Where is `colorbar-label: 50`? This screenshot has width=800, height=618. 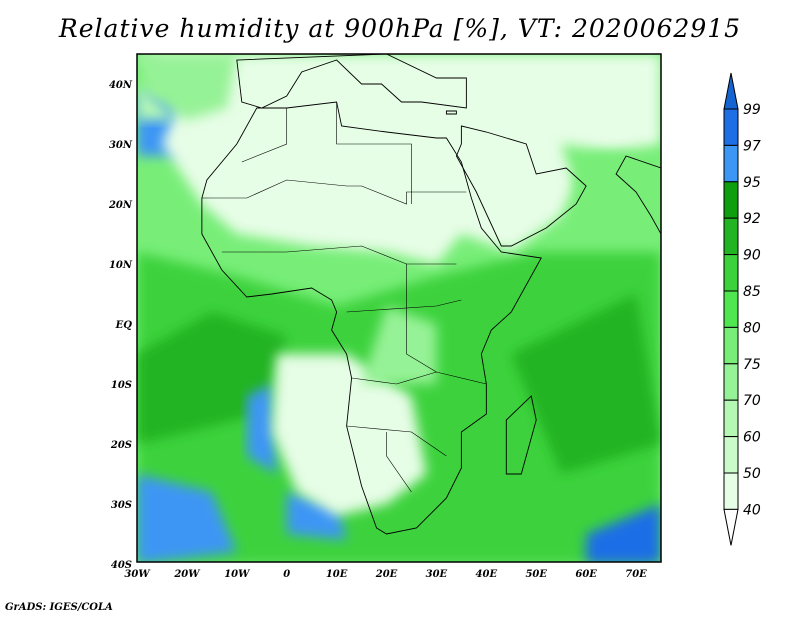
colorbar-label: 50 is located at coordinates (752, 474).